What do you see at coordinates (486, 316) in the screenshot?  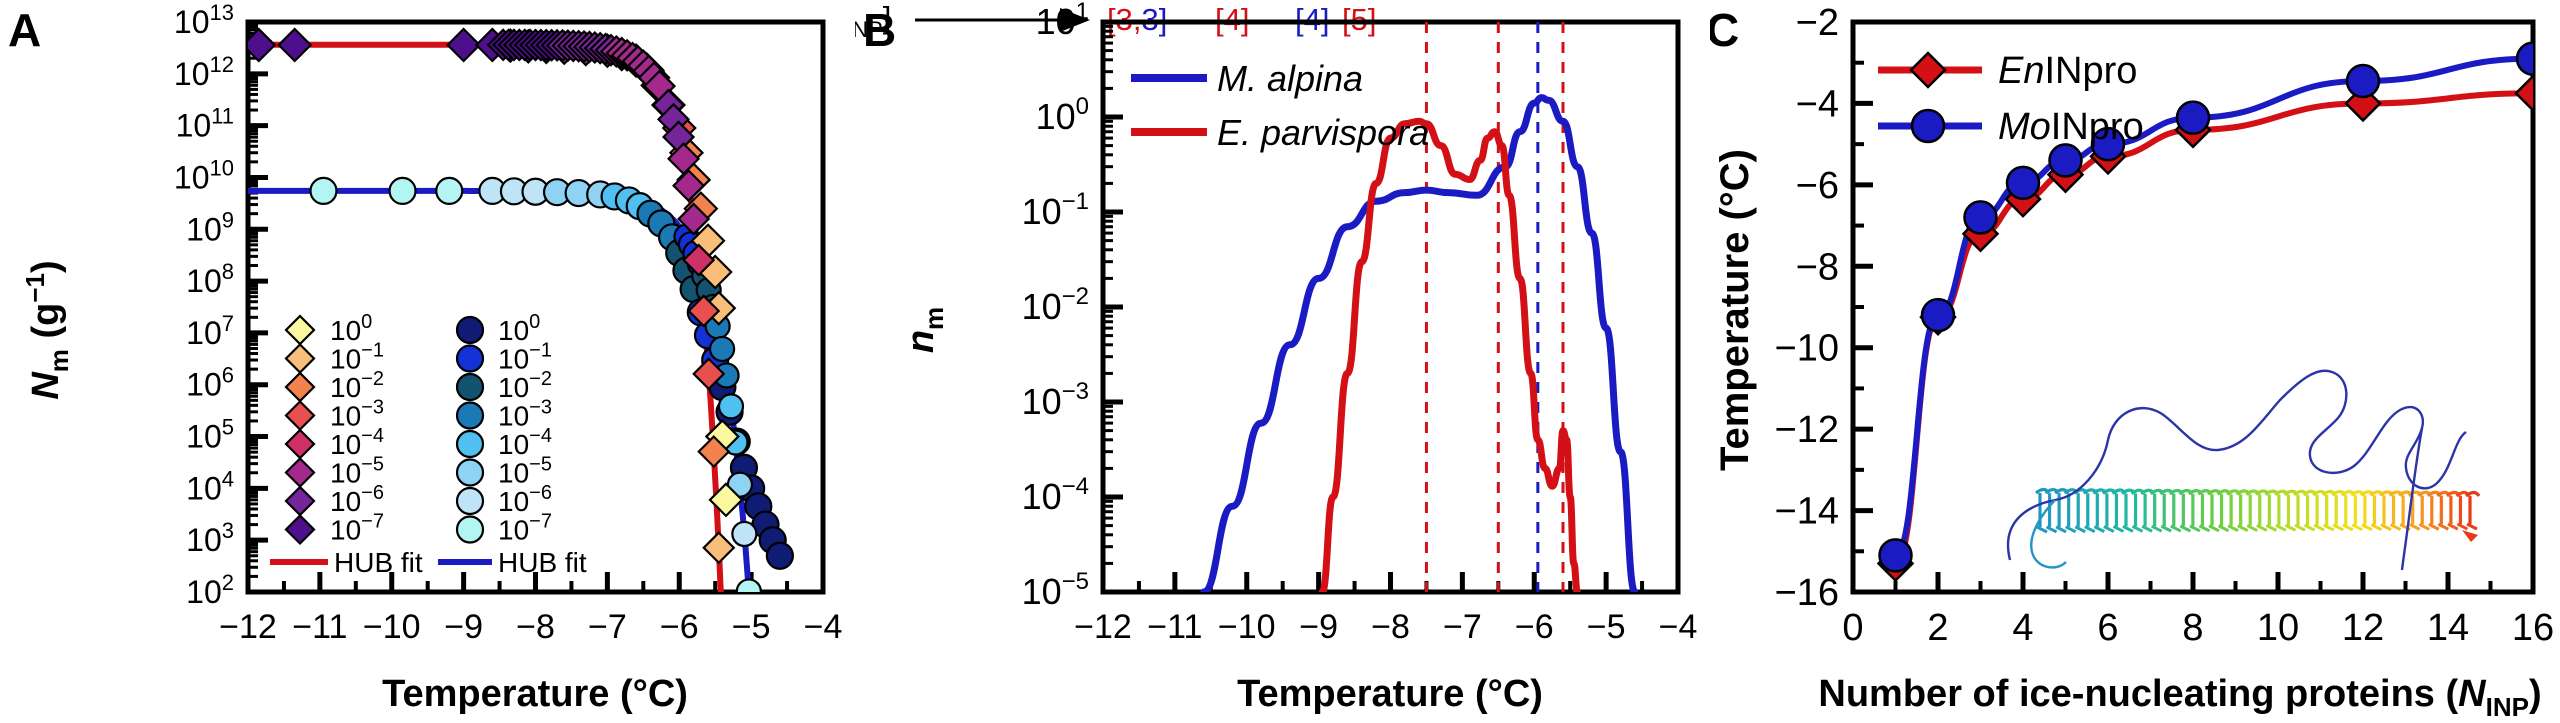 I see `panel-a-hub-fit-red` at bounding box center [486, 316].